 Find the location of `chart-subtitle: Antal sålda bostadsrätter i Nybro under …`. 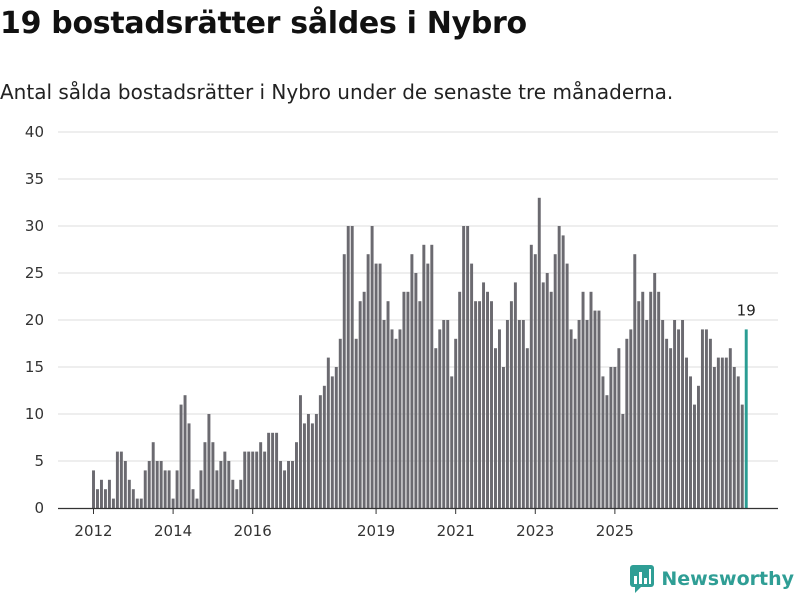

chart-subtitle: Antal sålda bostadsrätter i Nybro under … is located at coordinates (337, 92).